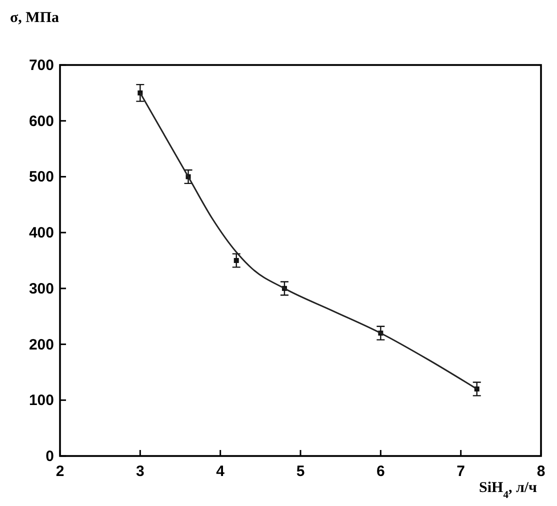 Image resolution: width=557 pixels, height=506 pixels. What do you see at coordinates (236, 260) in the screenshot?
I see `point` at bounding box center [236, 260].